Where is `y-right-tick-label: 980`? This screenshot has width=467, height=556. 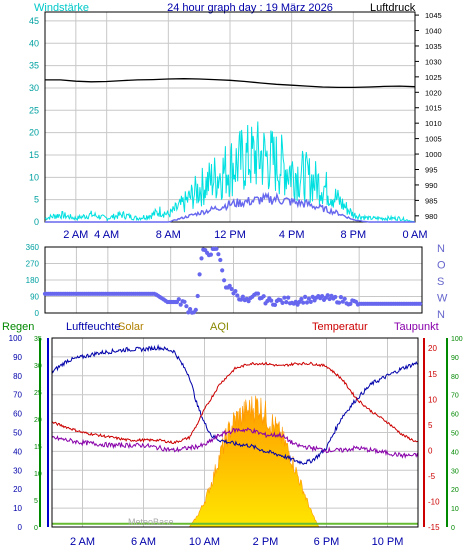 y-right-tick-label: 980 is located at coordinates (431, 216).